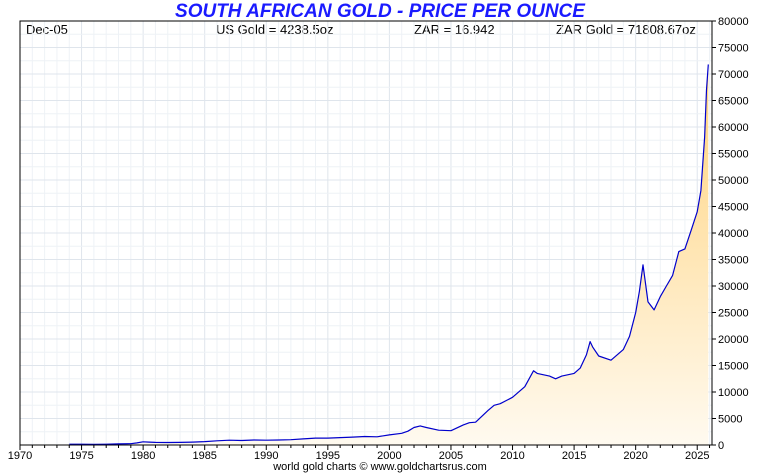  Describe the element at coordinates (451, 456) in the screenshot. I see `x-tick-label: 2005` at that location.